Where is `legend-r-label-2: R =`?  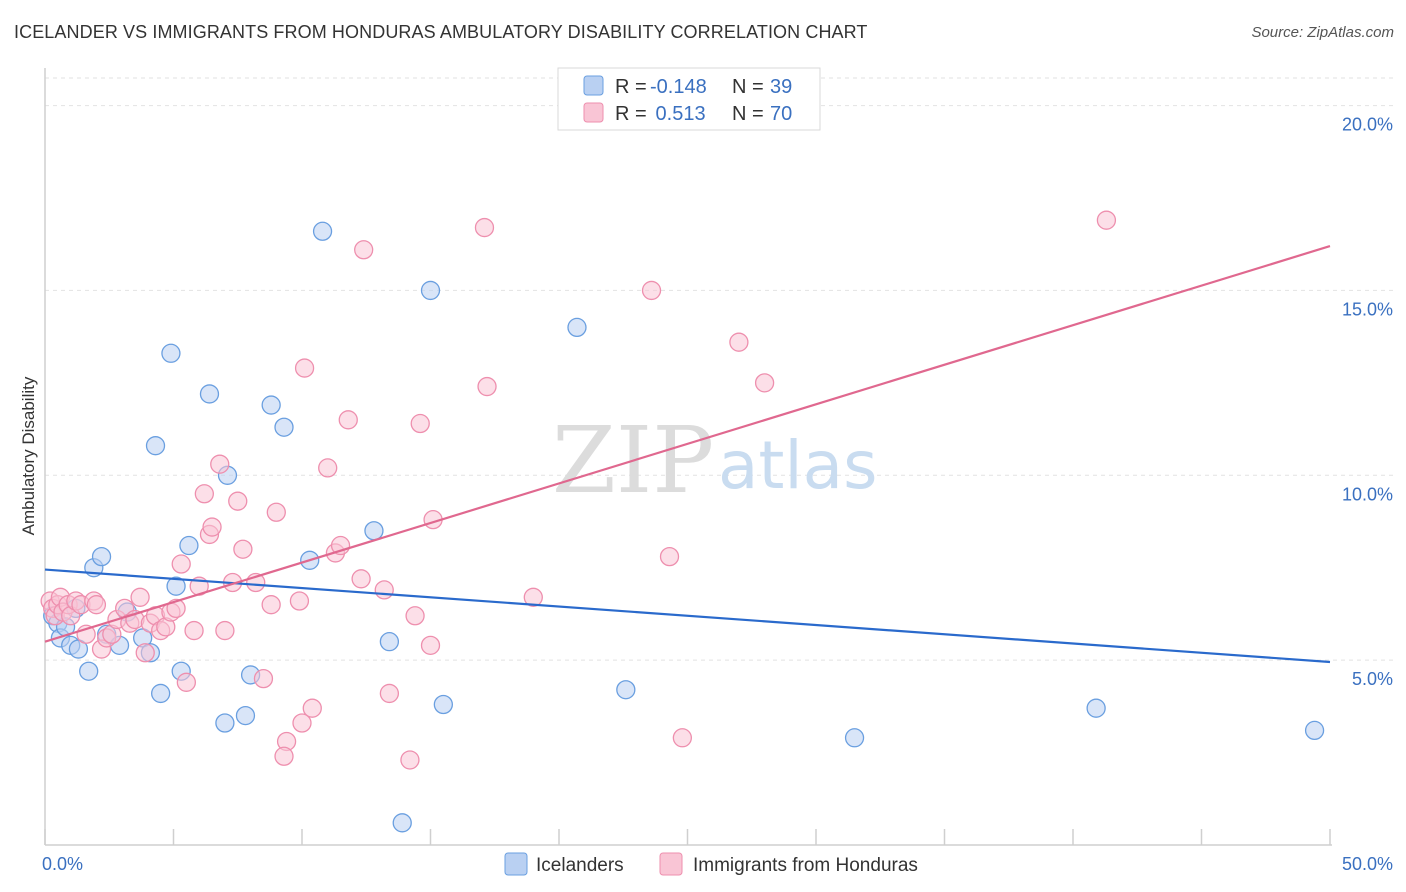
legend-r-label-2: R = is located at coordinates (631, 114).